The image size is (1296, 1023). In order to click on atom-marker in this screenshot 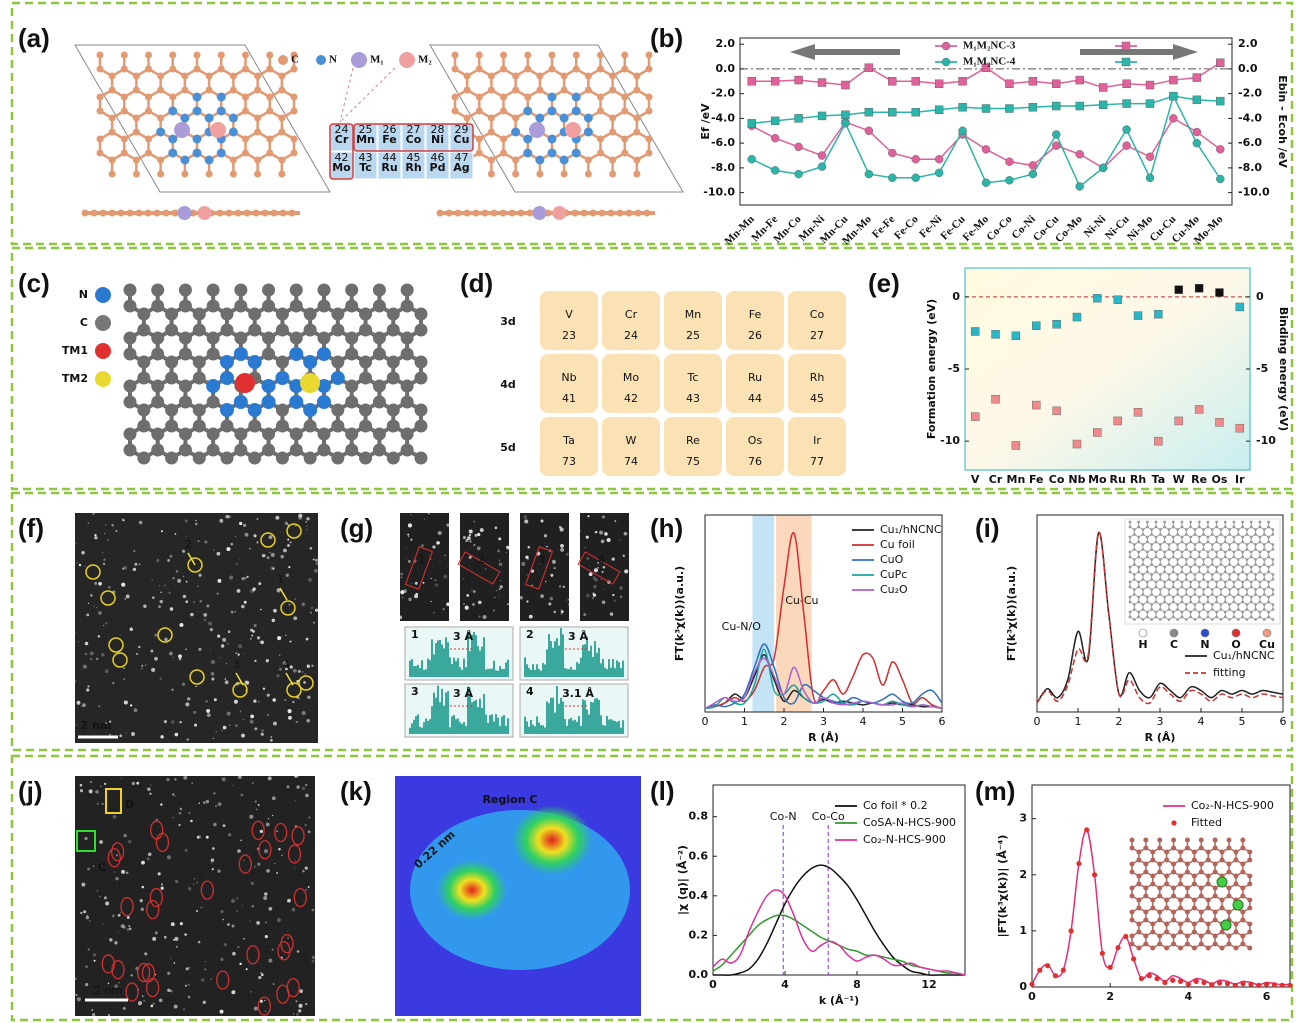, I will do `click(253, 955)`.